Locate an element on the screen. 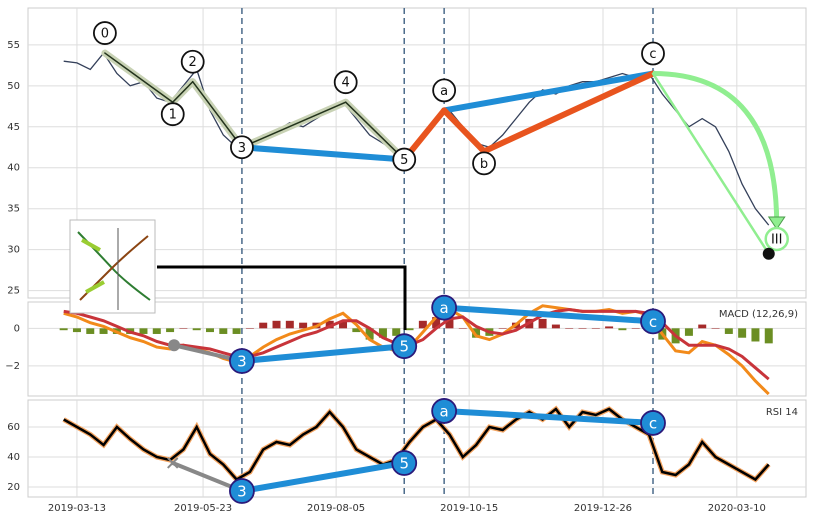  x-tick-label: 2019-08-05 is located at coordinates (336, 508).